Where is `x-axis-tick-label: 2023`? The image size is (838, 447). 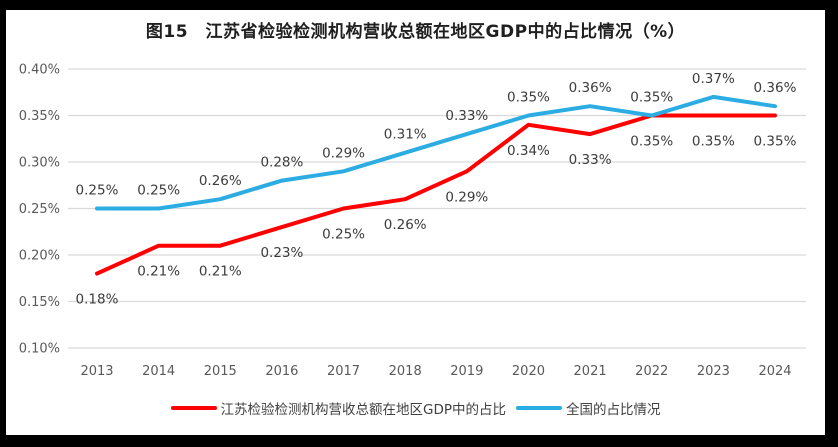
x-axis-tick-label: 2023 is located at coordinates (713, 371).